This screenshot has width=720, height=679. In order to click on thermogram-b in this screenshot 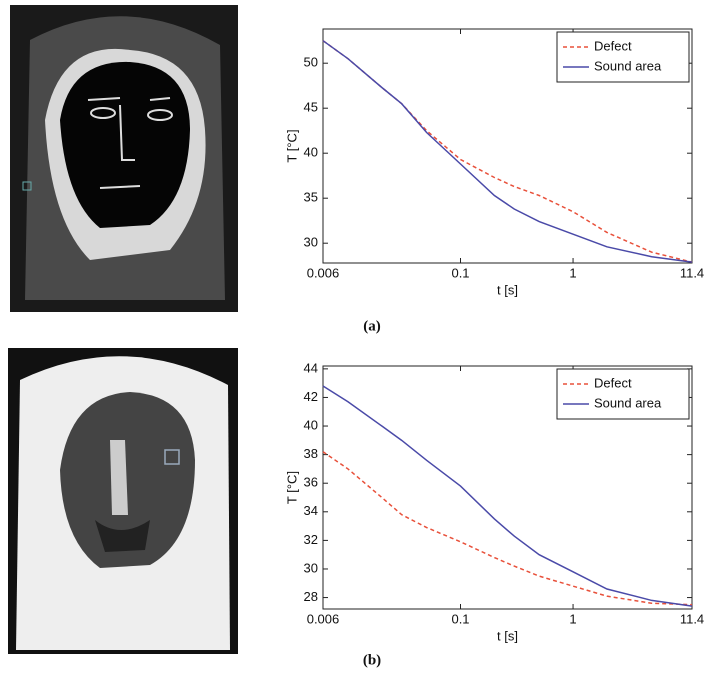, I will do `click(123, 501)`.